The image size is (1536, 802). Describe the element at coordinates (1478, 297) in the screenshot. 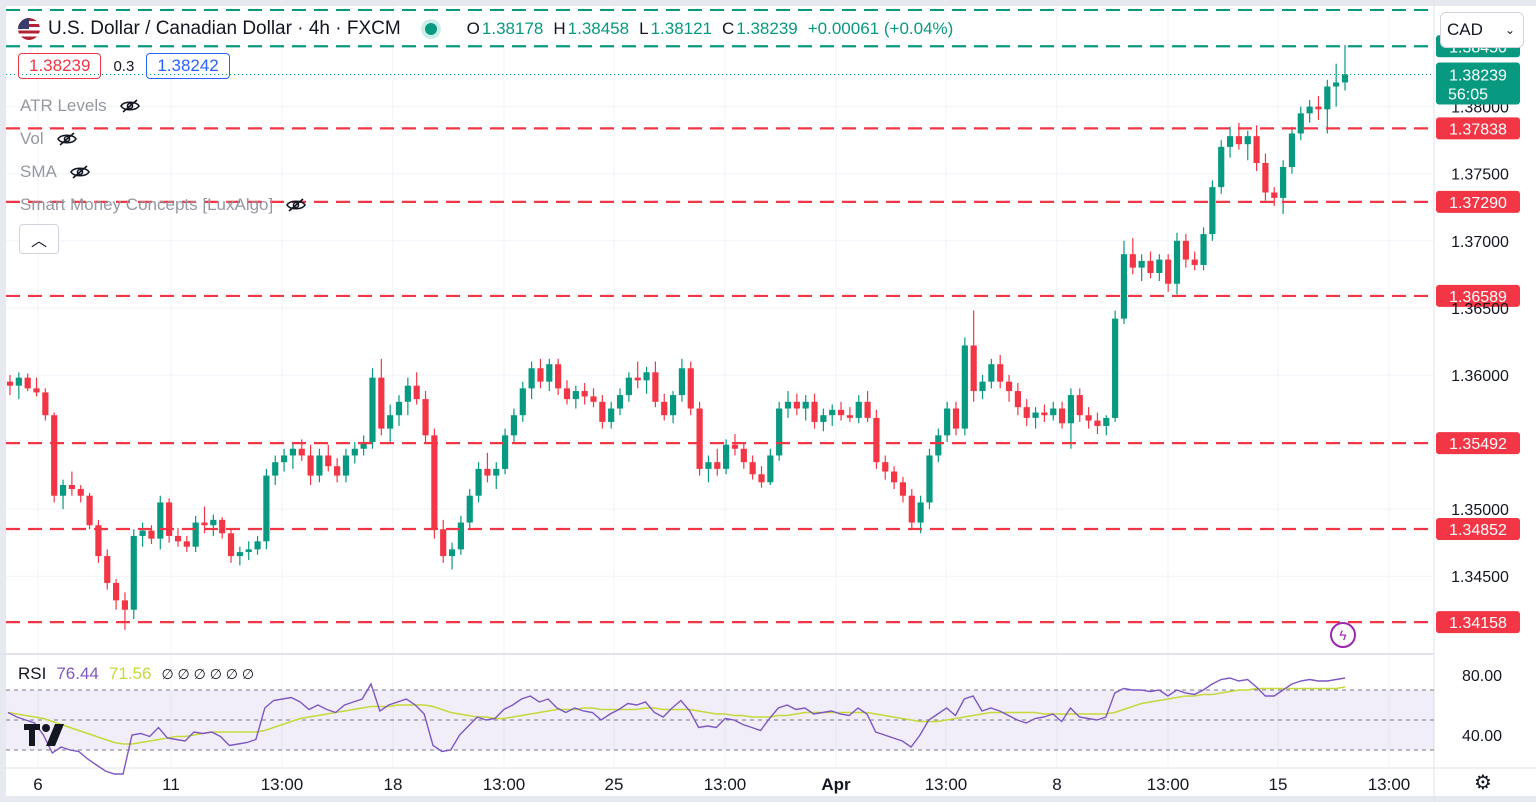

I see `level-price-label: 1.36589` at that location.